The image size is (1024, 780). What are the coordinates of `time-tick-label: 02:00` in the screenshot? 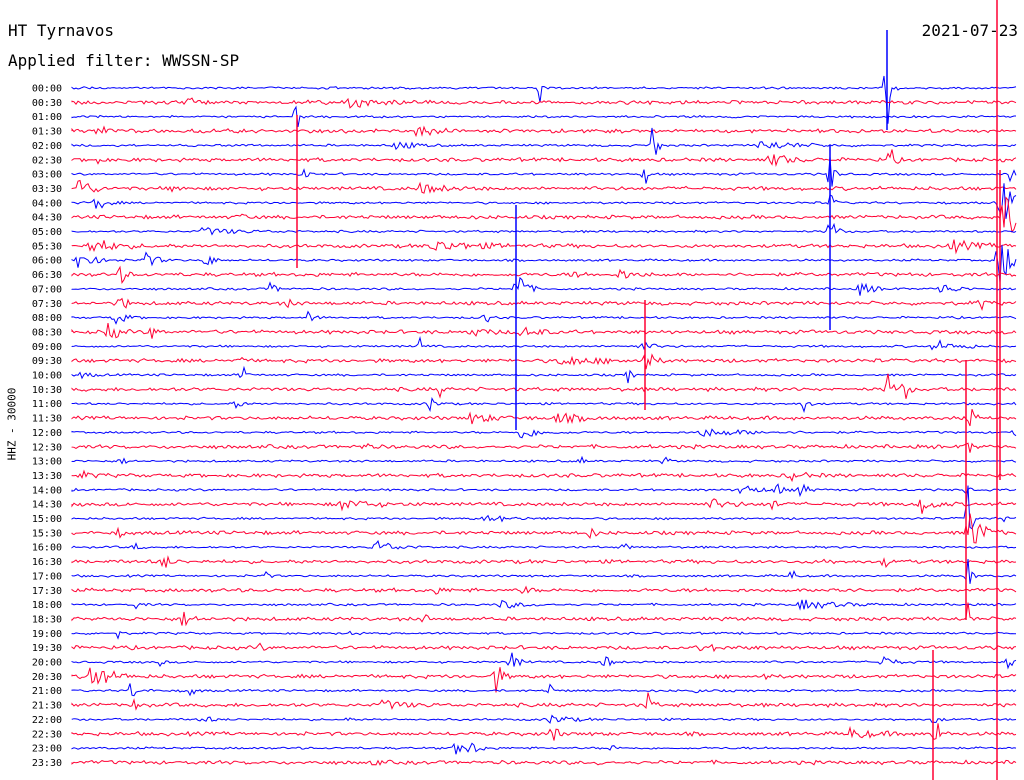 It's located at (47, 146).